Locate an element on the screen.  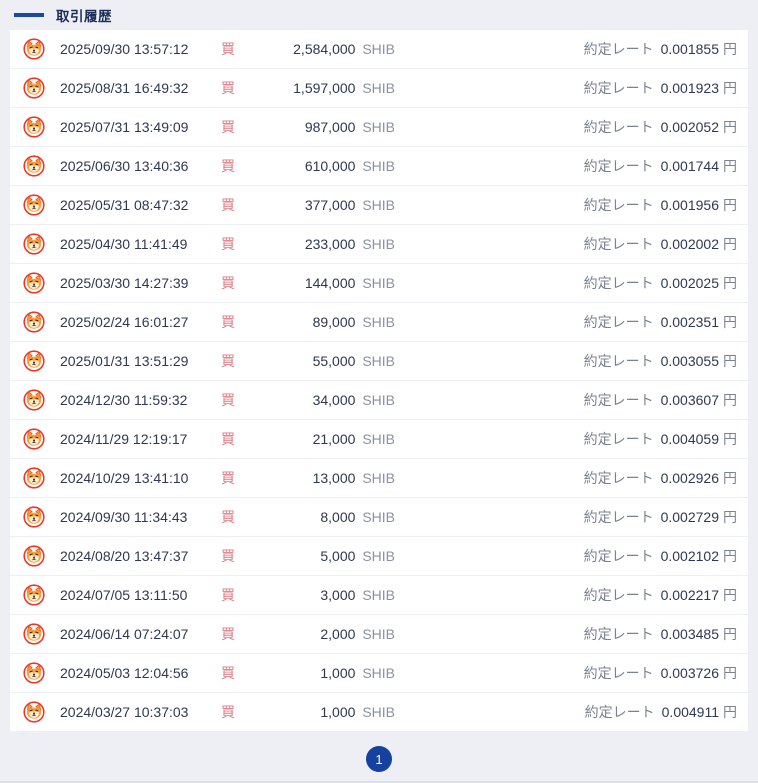
trade-amount-value: 34,000 is located at coordinates (336, 400).